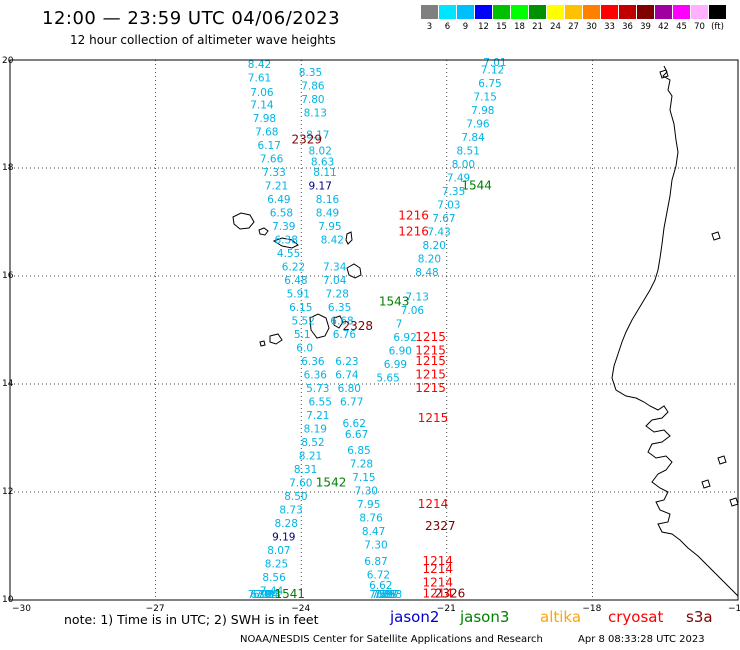 This screenshot has height=650, width=740. Describe the element at coordinates (485, 98) in the screenshot. I see `wave-height-label: 7.15` at that location.